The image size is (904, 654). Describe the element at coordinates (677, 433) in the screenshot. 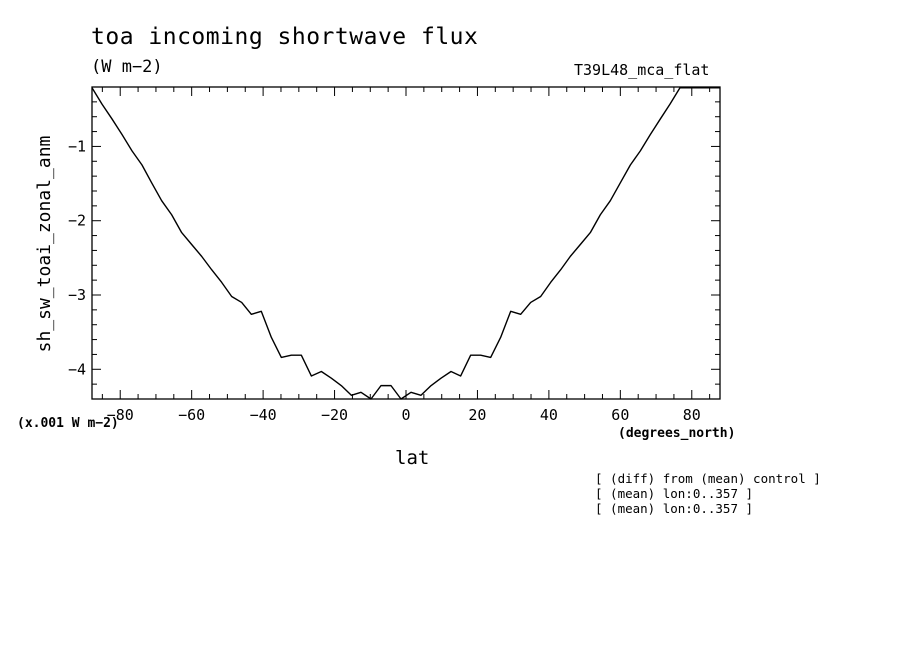

I see `x-axis-units: (degrees_north)` at that location.